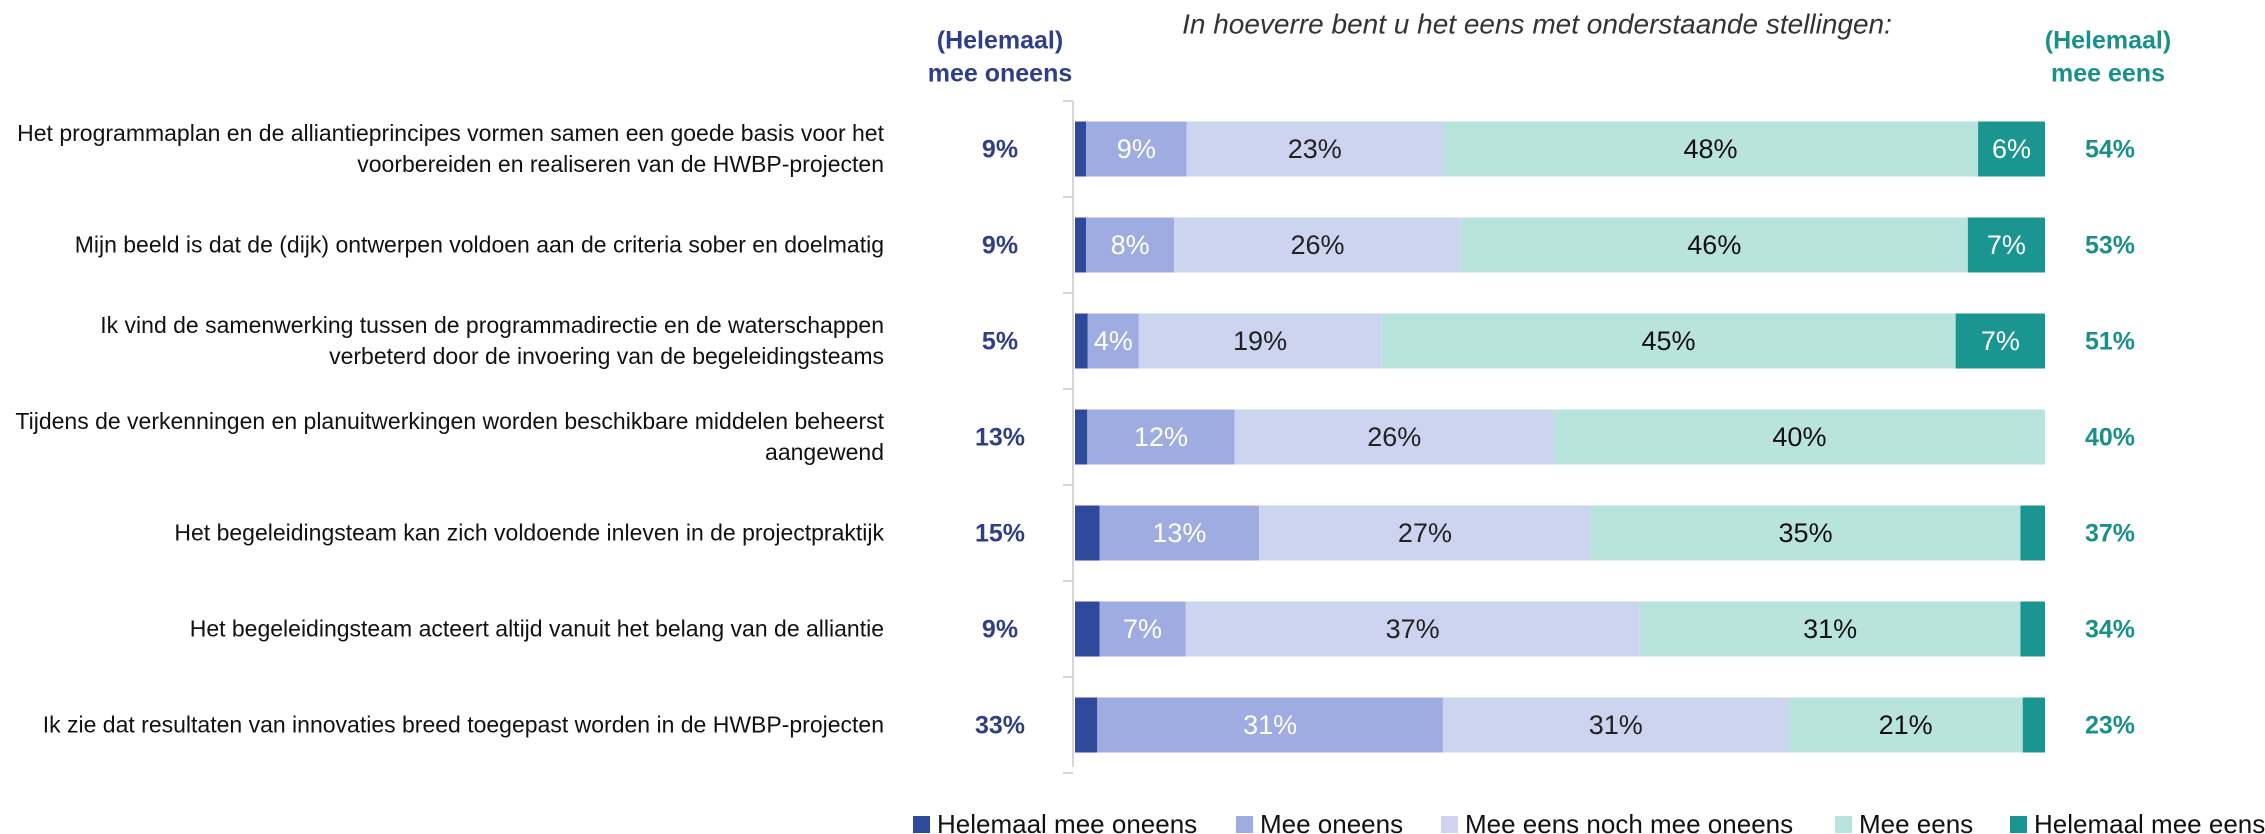 The width and height of the screenshot is (2265, 834). I want to click on value-label: 37%, so click(1413, 629).